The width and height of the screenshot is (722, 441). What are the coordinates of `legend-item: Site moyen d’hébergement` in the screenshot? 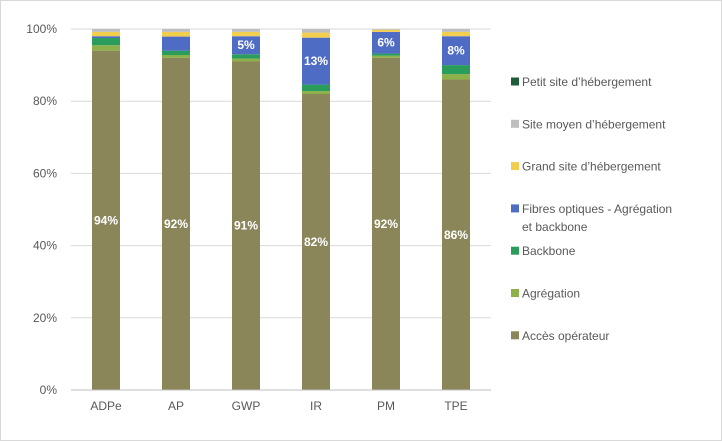 It's located at (588, 124).